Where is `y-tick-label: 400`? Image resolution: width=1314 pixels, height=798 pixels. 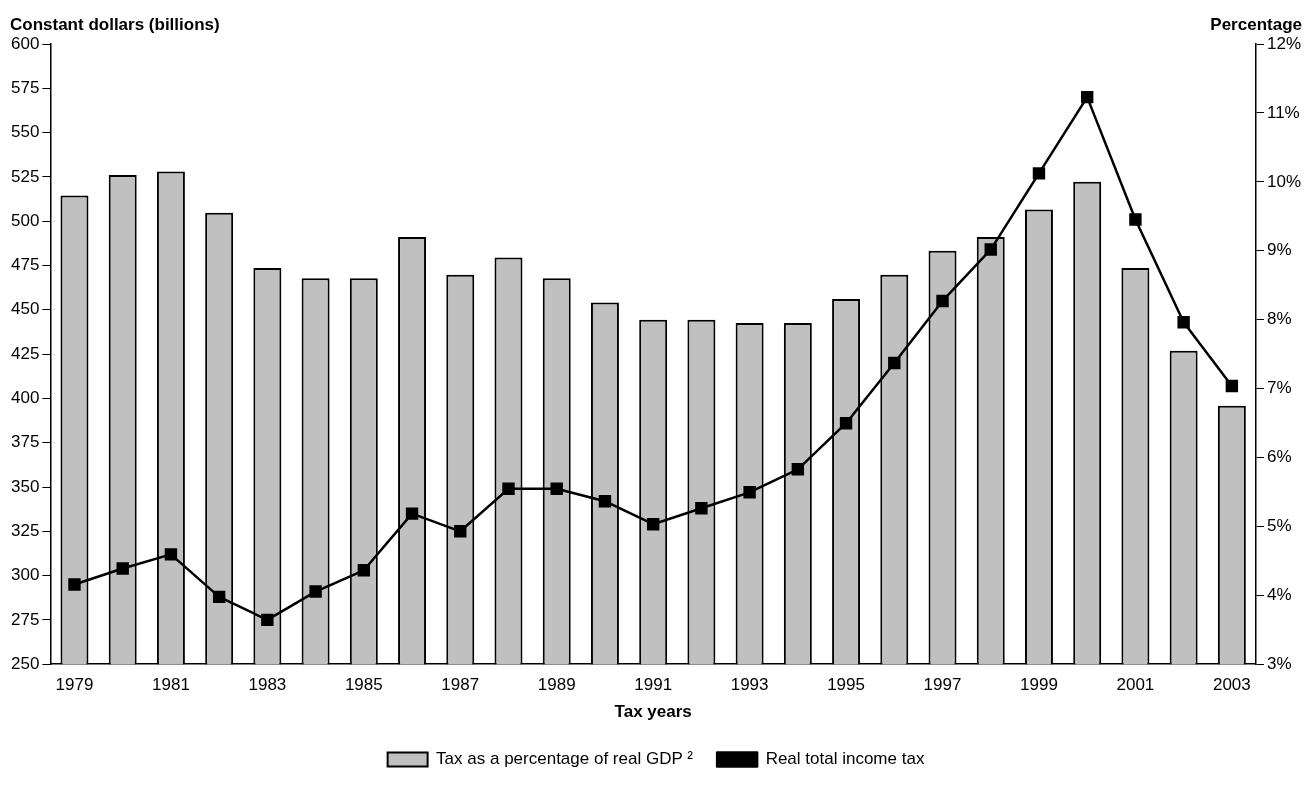 y-tick-label: 400 is located at coordinates (25, 398).